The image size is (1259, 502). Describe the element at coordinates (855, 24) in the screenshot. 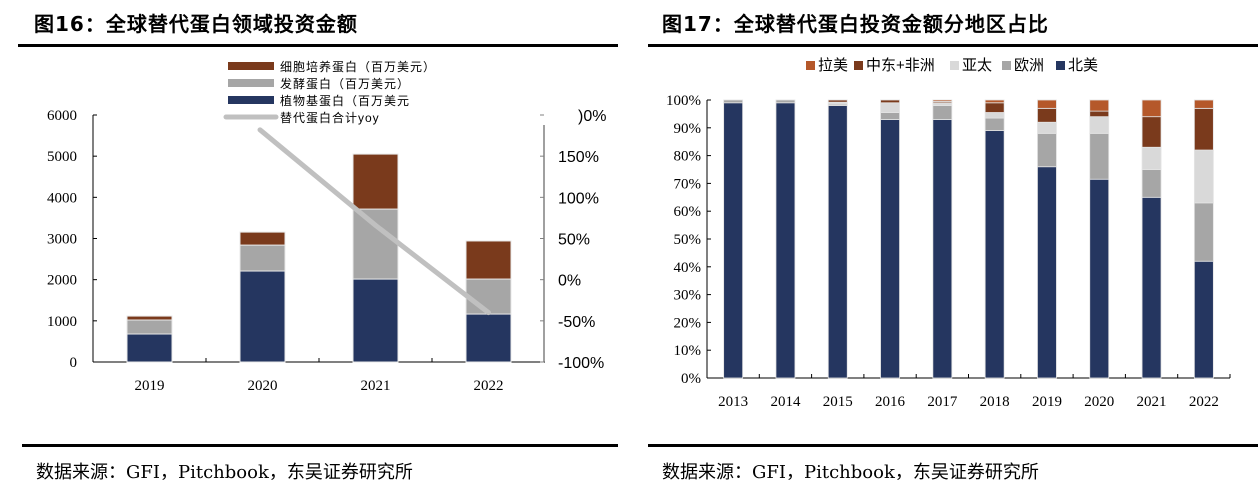

I see `figure-17-title: 图17：全球替代蛋白投资金额分地区占比` at that location.